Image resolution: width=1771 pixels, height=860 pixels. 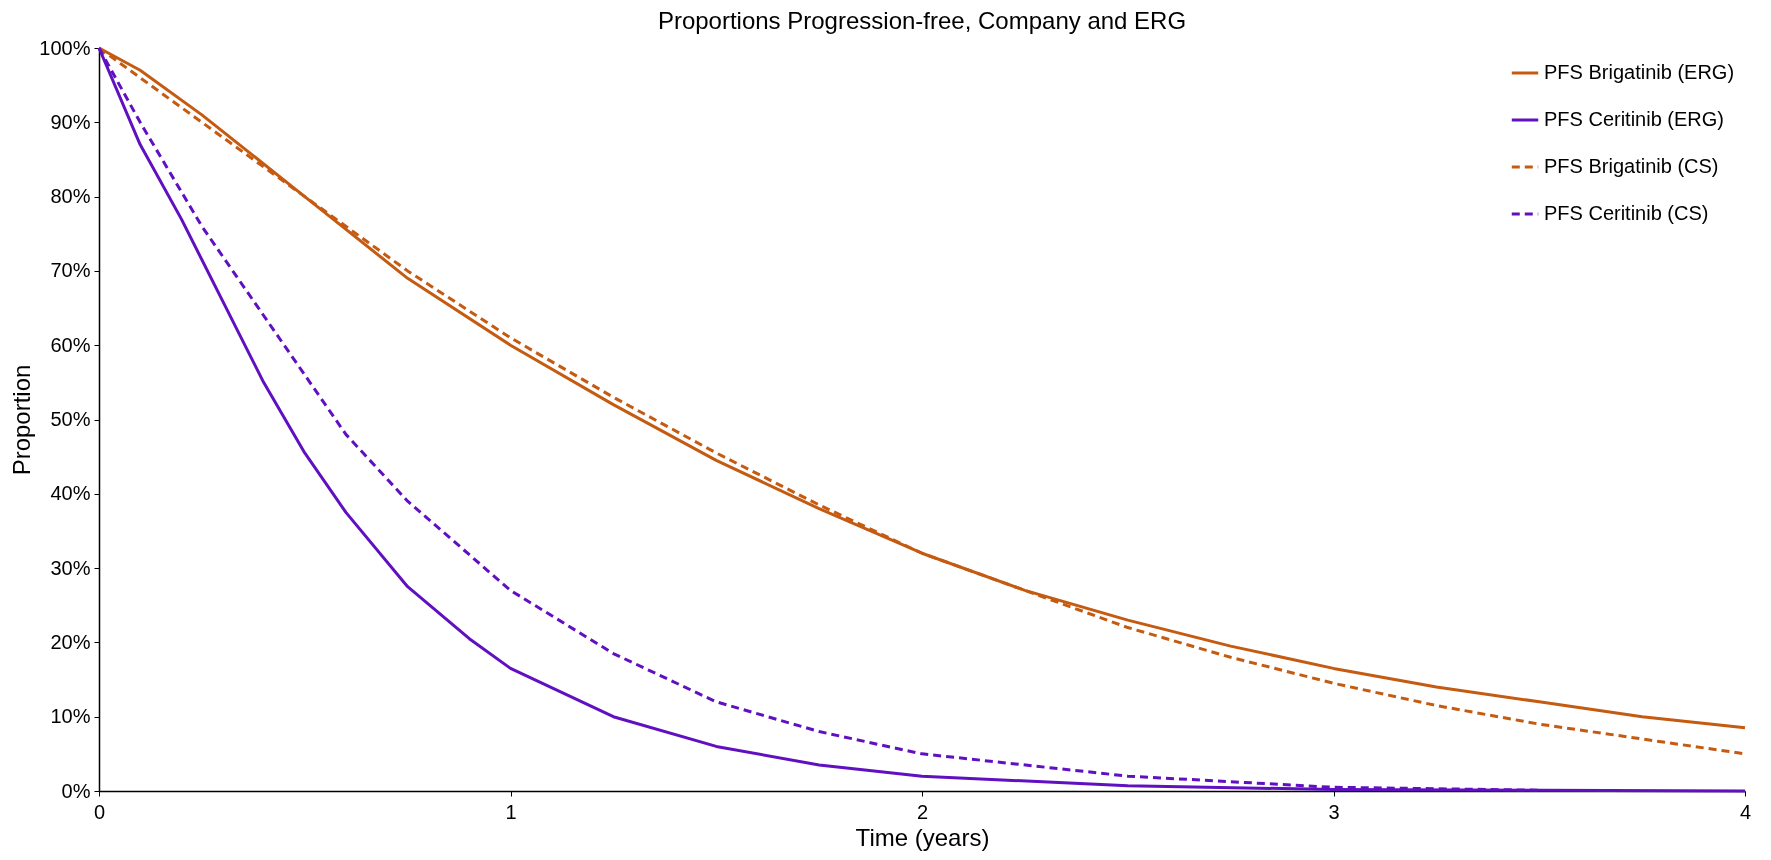 I want to click on legend-label: PFS Brigatinib (ERG), so click(x=1639, y=72).